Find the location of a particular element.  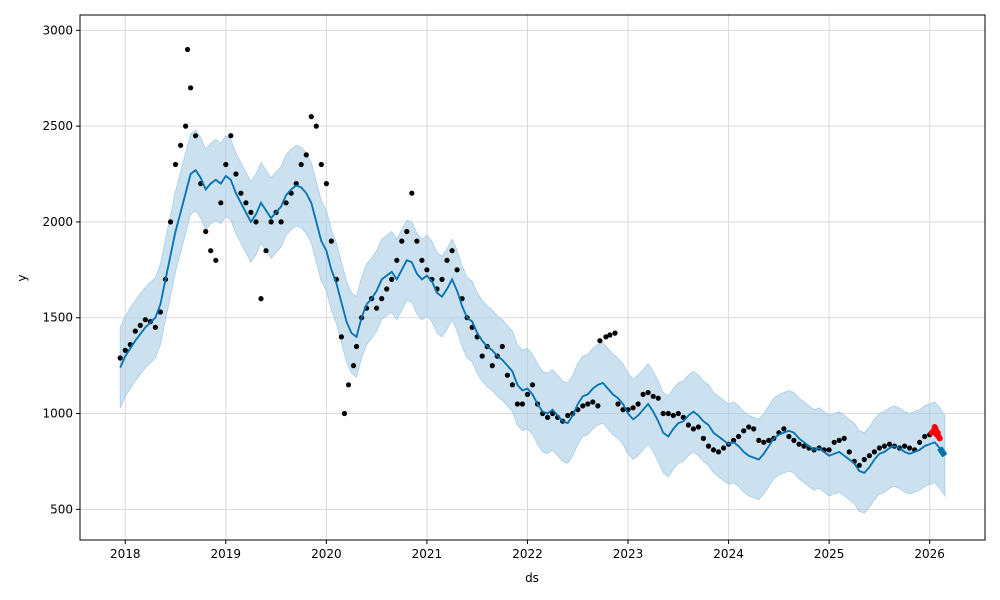

x-axis-label: ds is located at coordinates (532, 578).